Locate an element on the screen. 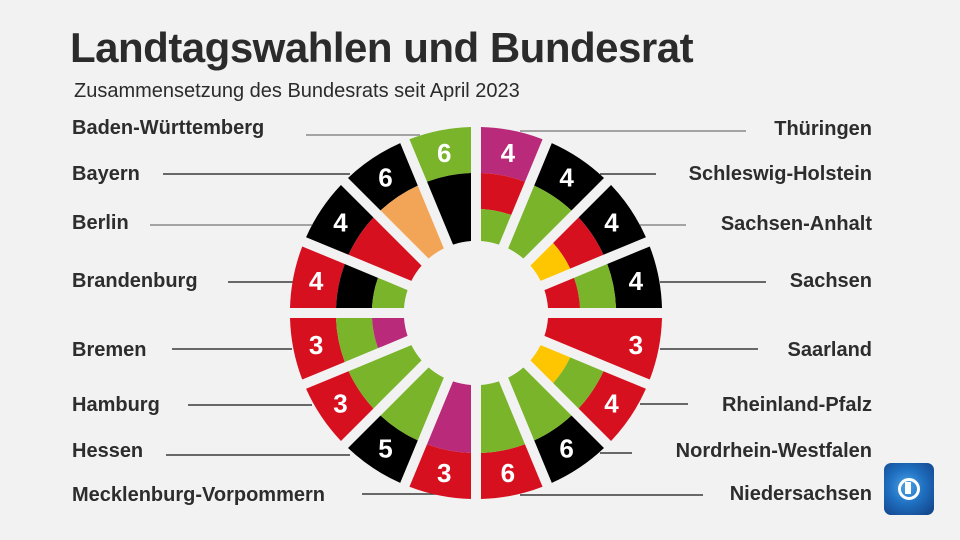 The image size is (960, 540). state-label-sachsen: Sachsen is located at coordinates (830, 281).